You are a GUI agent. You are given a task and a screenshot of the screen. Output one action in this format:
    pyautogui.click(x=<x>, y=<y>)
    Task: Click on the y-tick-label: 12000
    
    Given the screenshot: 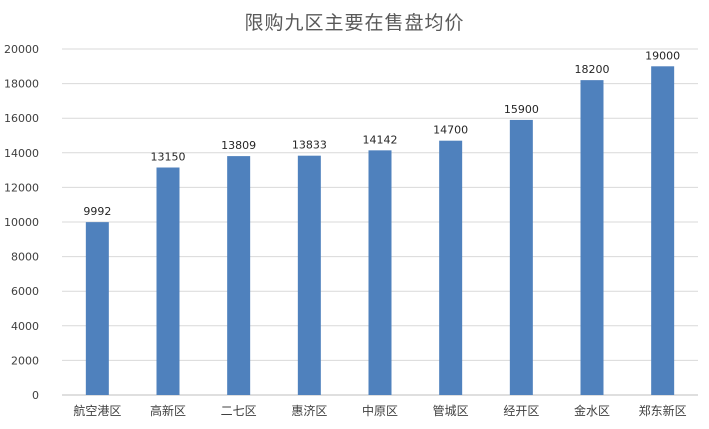 What is the action you would take?
    pyautogui.click(x=21, y=187)
    